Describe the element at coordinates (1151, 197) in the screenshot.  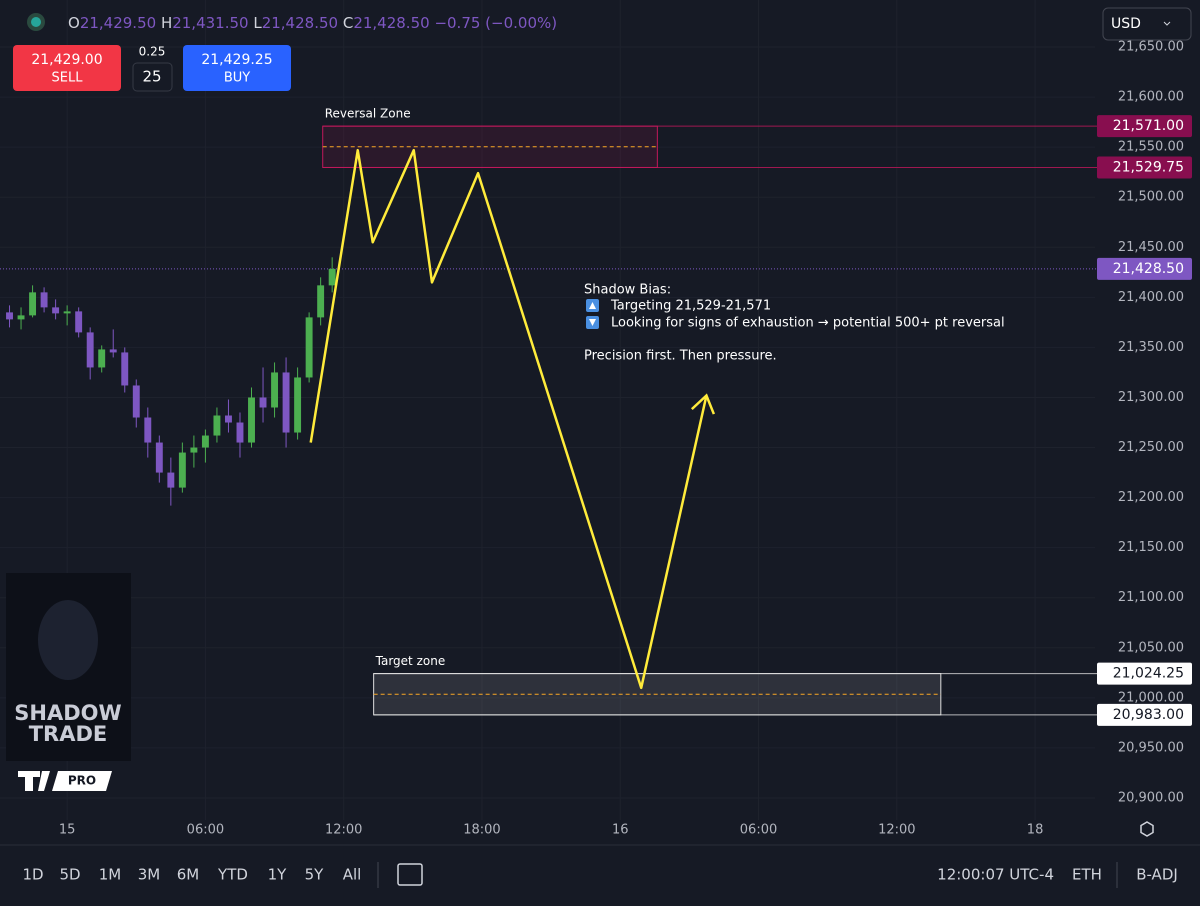
I see `y-tick-label: 21,500.00` at that location.